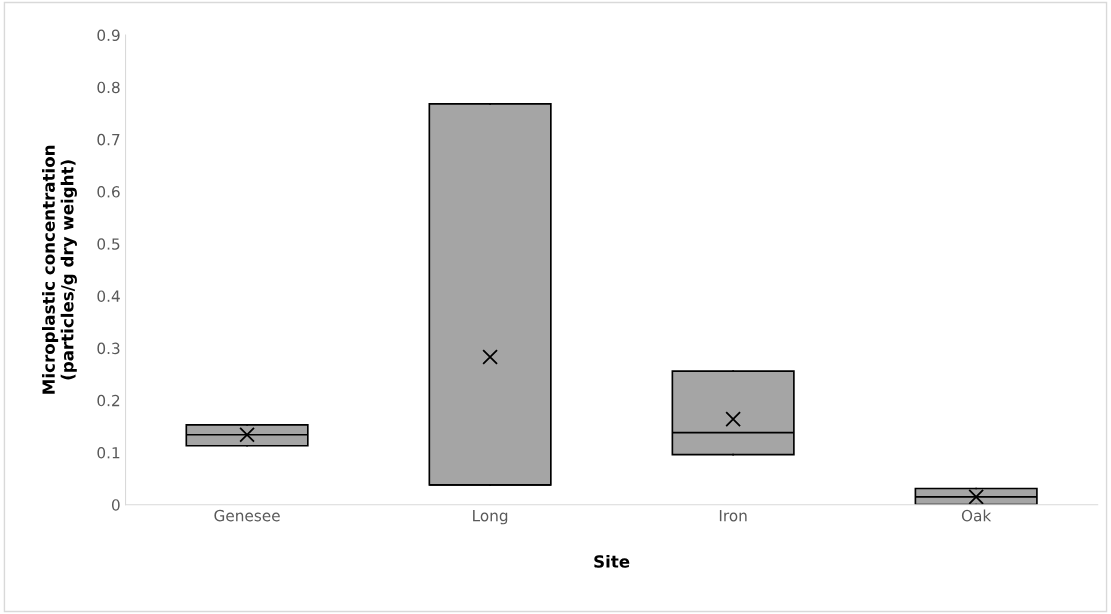 The height and width of the screenshot is (614, 1111). I want to click on y-axis-title: Microplastic concentration (particles/g dry weight), so click(59, 269).